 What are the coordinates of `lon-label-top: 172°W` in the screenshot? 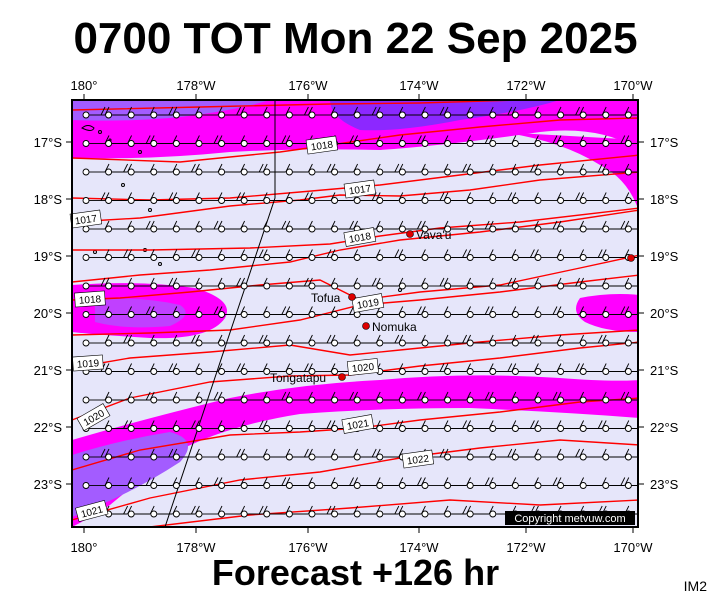 It's located at (526, 85).